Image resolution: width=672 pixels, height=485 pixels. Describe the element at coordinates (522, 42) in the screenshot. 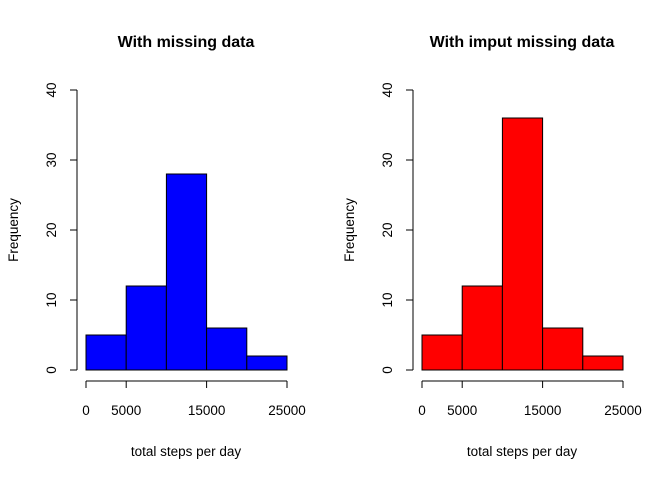

I see `chart-title: With imput missing data` at that location.